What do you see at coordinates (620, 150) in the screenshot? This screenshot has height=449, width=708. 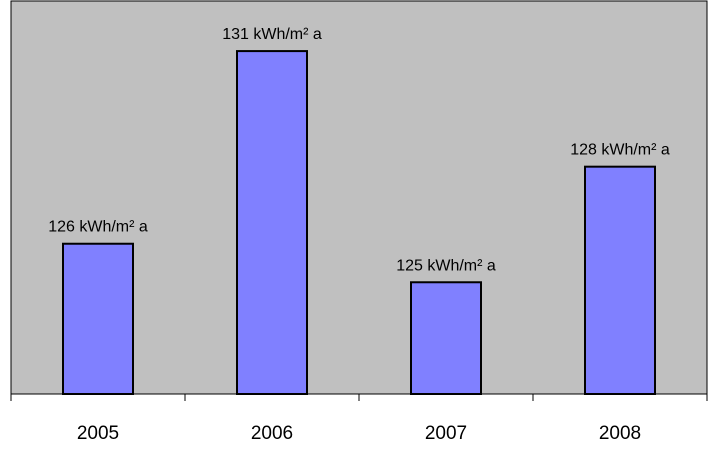 I see `data-label-2008: 128 kWh/m² a` at bounding box center [620, 150].